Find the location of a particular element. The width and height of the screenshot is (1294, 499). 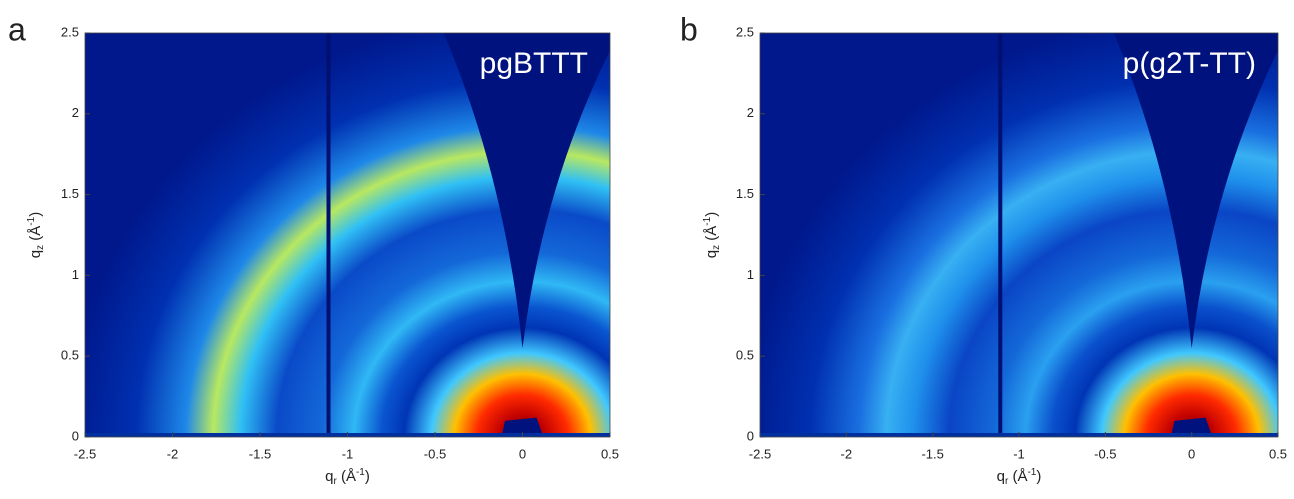

panel-label: a is located at coordinates (17, 29).